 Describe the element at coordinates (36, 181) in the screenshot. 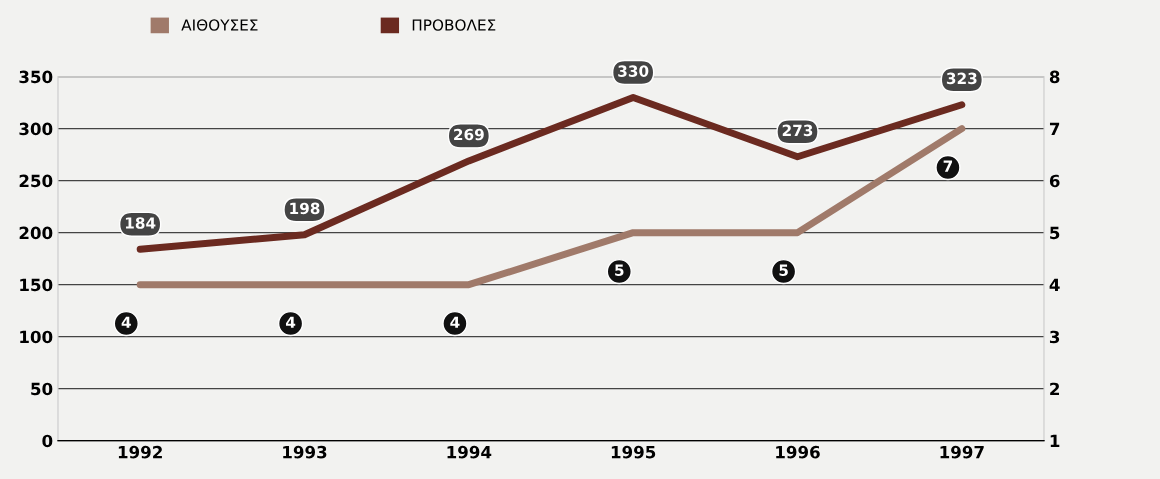

I see `y-tick-label: 250` at that location.